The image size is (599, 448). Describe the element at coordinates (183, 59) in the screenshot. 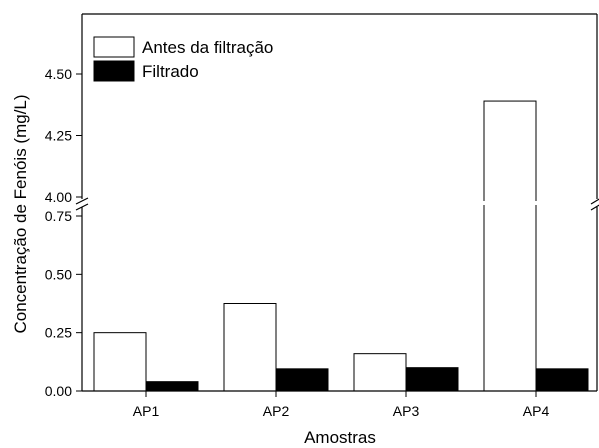

I see `legend: Antes da filtração Filtrado` at that location.